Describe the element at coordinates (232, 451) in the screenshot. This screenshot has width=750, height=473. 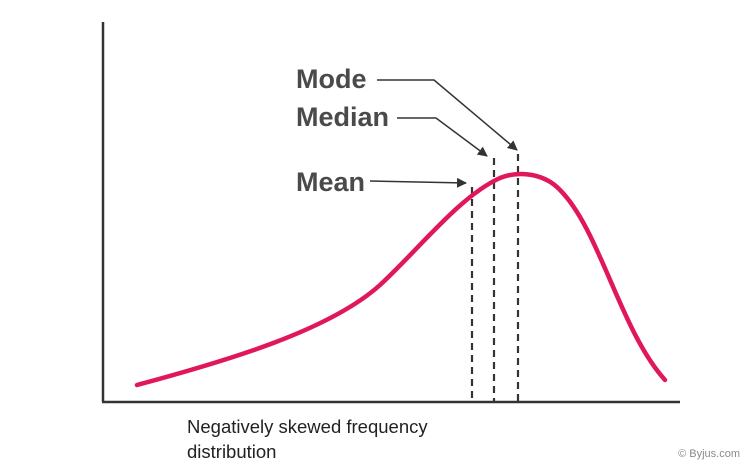
I see `caption-line-2: distribution` at that location.